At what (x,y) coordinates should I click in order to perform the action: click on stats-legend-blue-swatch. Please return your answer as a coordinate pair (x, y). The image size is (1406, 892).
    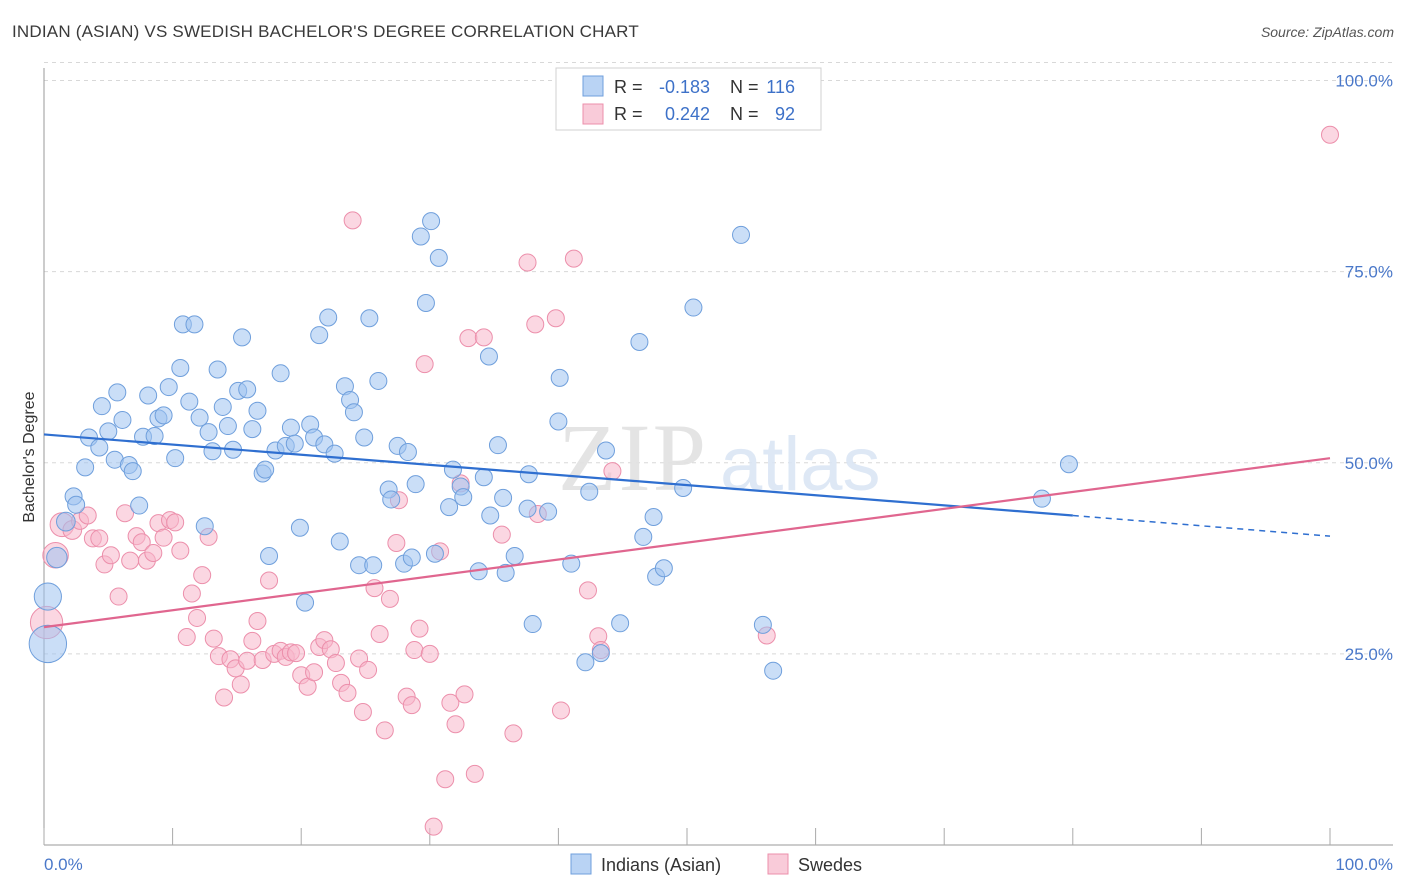
    Looking at the image, I should click on (593, 86).